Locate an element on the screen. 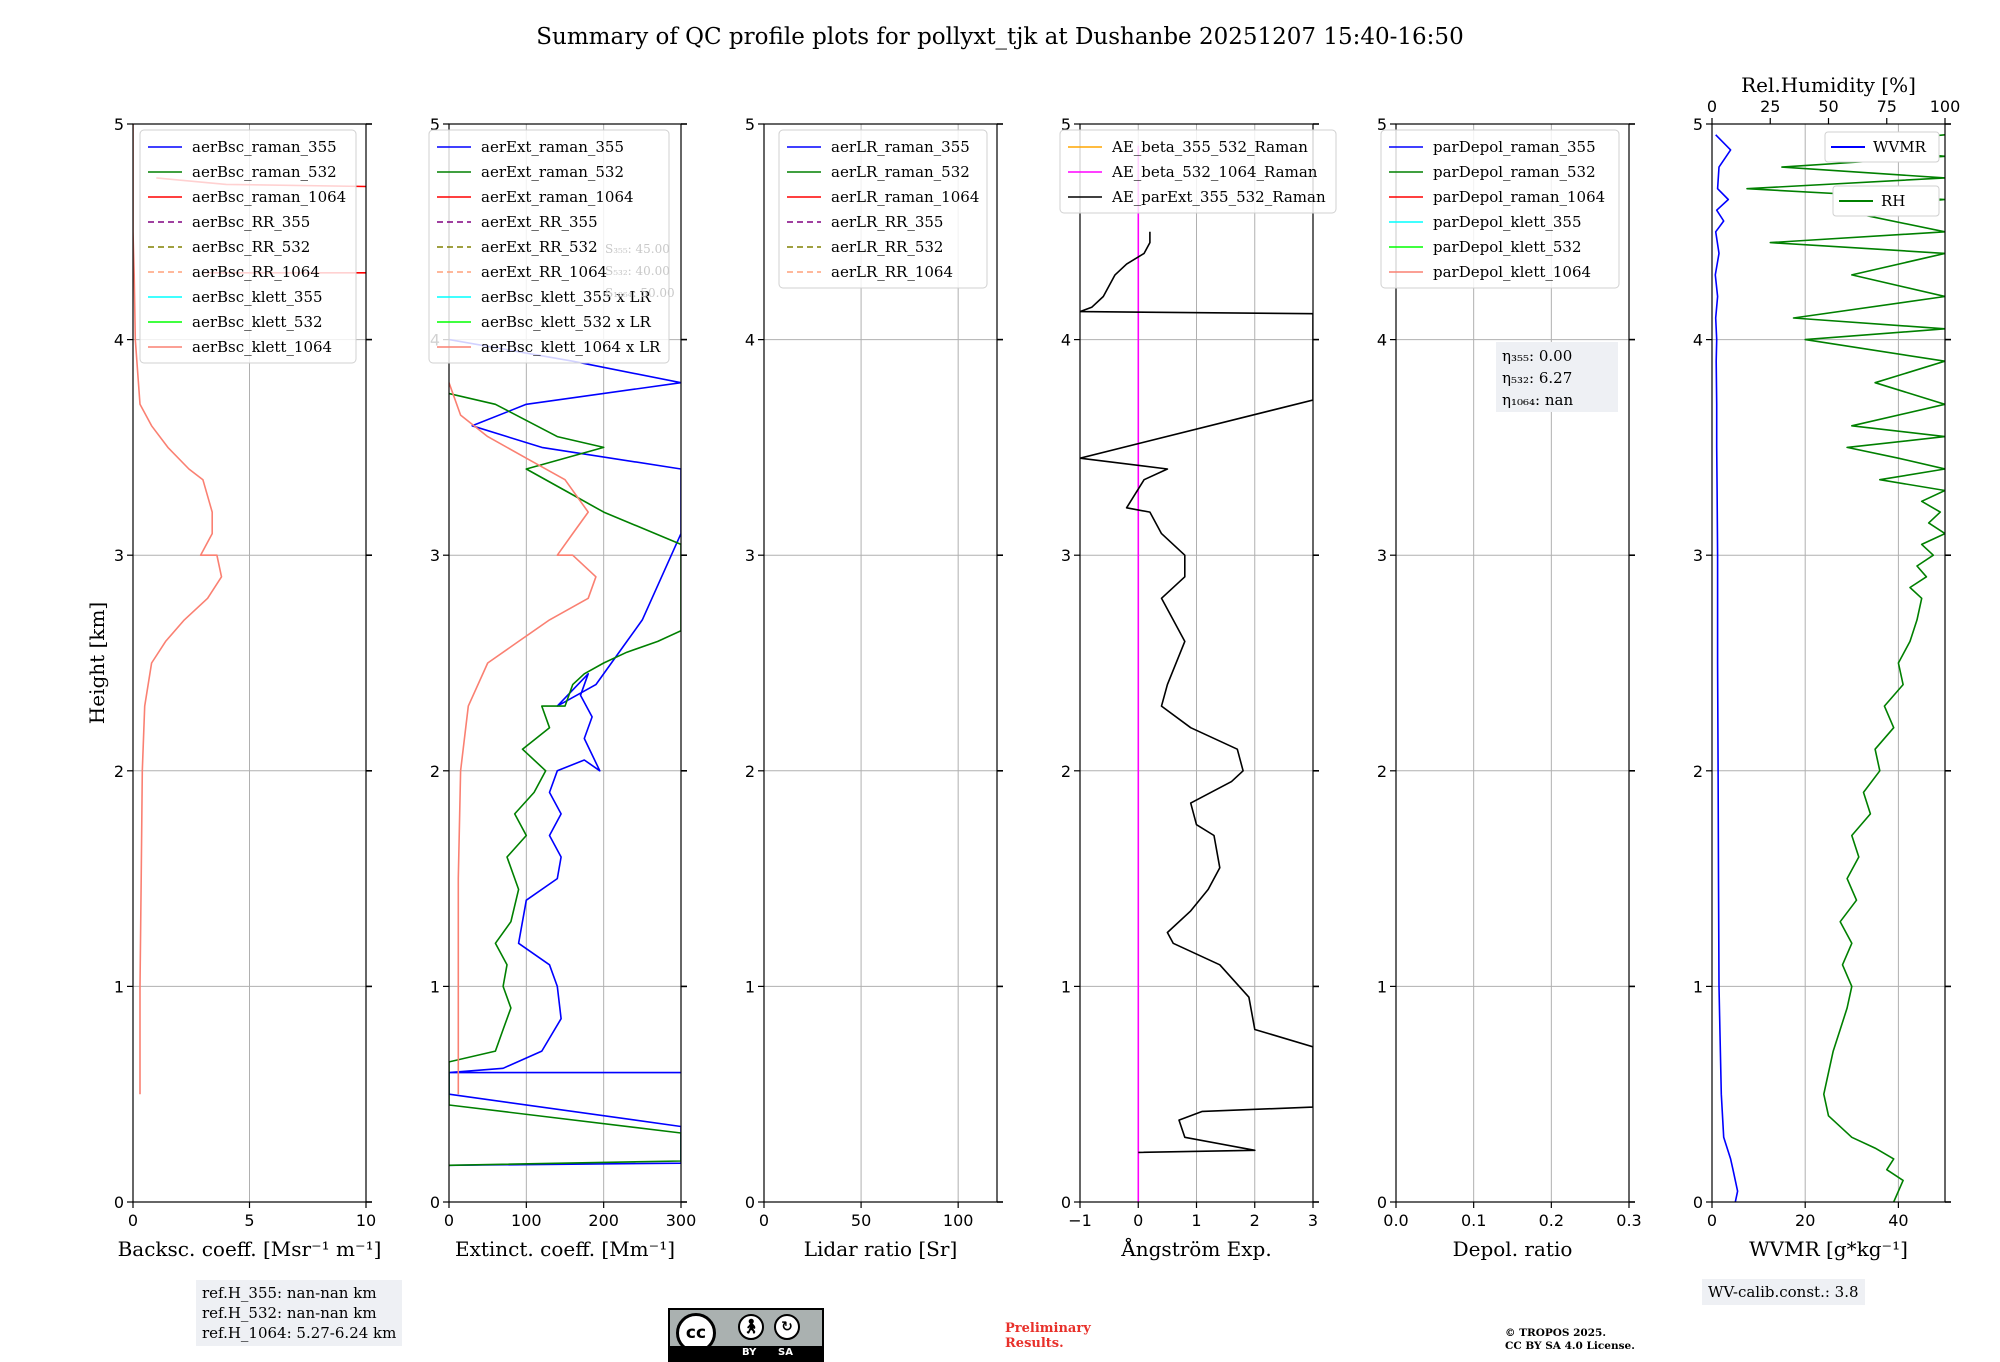  legend-label: aerLR_RR_532 is located at coordinates (887, 247).